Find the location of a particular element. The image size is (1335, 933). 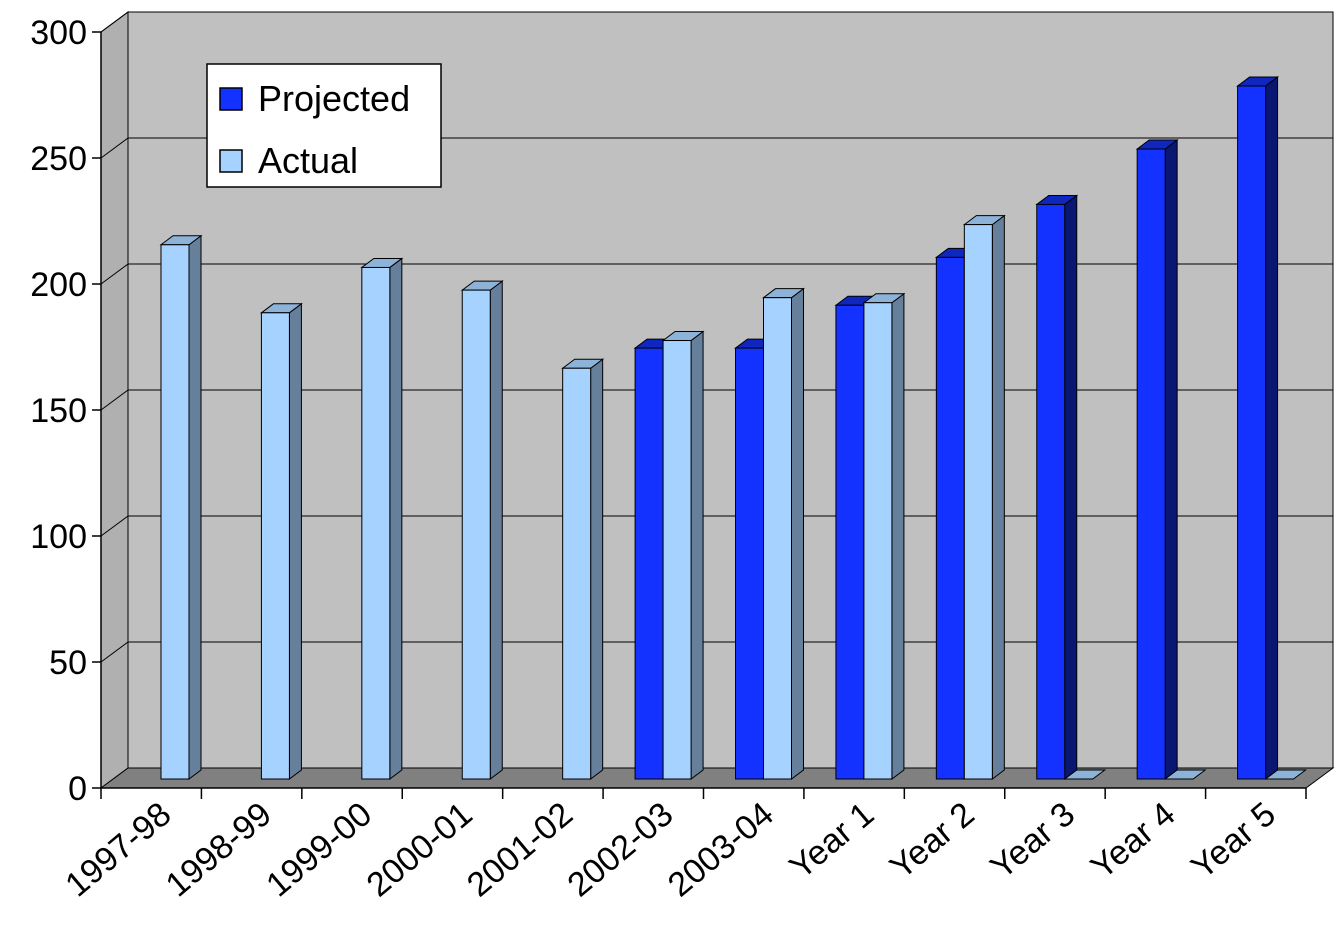

y-tick-label: 300 is located at coordinates (58, 33).